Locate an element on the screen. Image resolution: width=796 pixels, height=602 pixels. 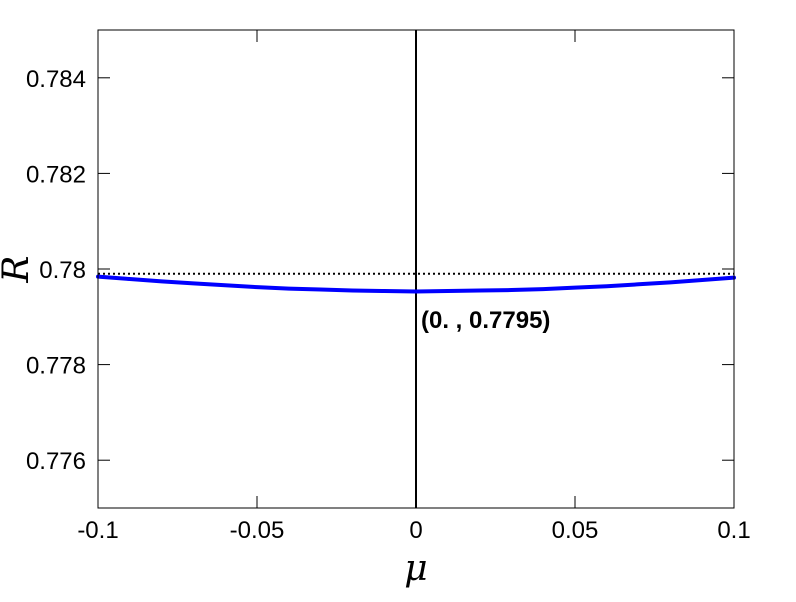
x-tick-label: -0.05 is located at coordinates (257, 530).